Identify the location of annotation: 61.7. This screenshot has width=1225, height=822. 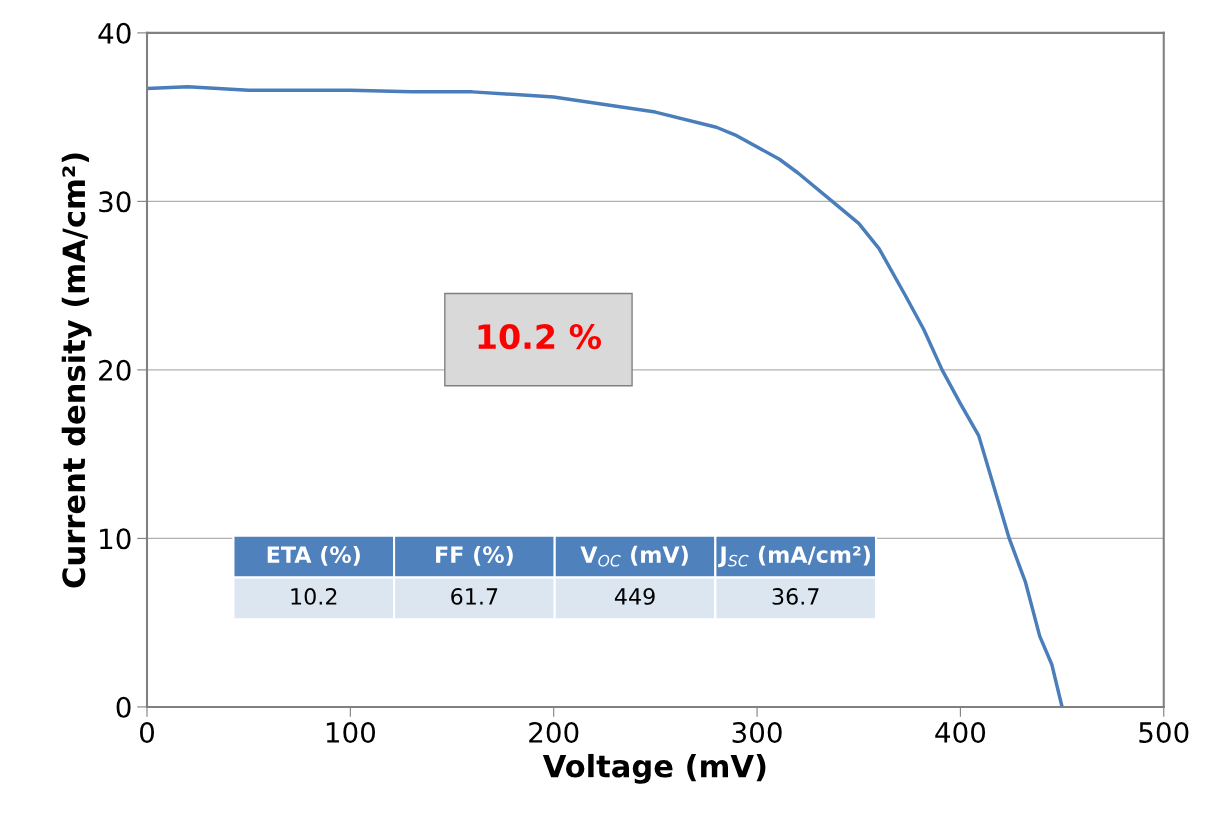
(474, 596).